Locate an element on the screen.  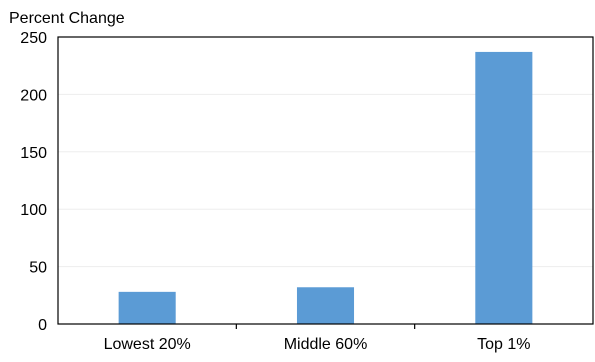
y-tick-label: 0 is located at coordinates (42, 325).